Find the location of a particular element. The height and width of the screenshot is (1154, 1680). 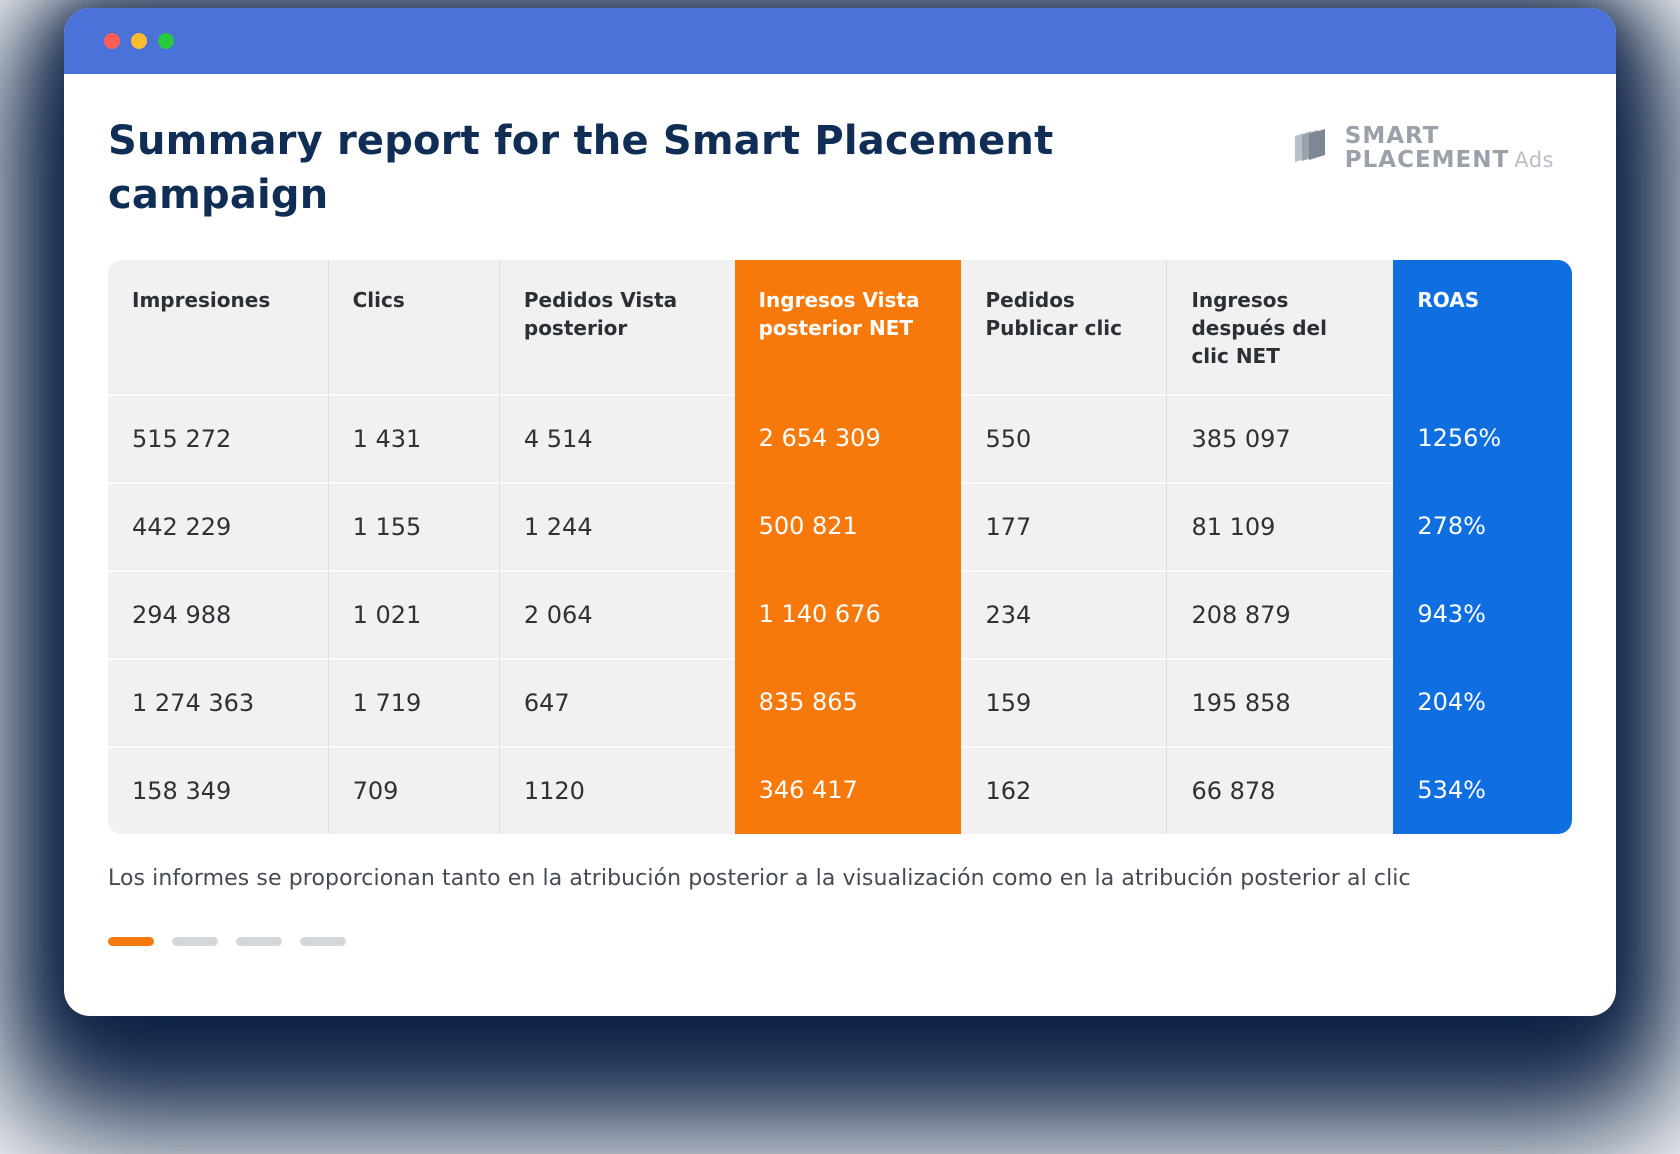

table-cell: 1 021 is located at coordinates (413, 614).